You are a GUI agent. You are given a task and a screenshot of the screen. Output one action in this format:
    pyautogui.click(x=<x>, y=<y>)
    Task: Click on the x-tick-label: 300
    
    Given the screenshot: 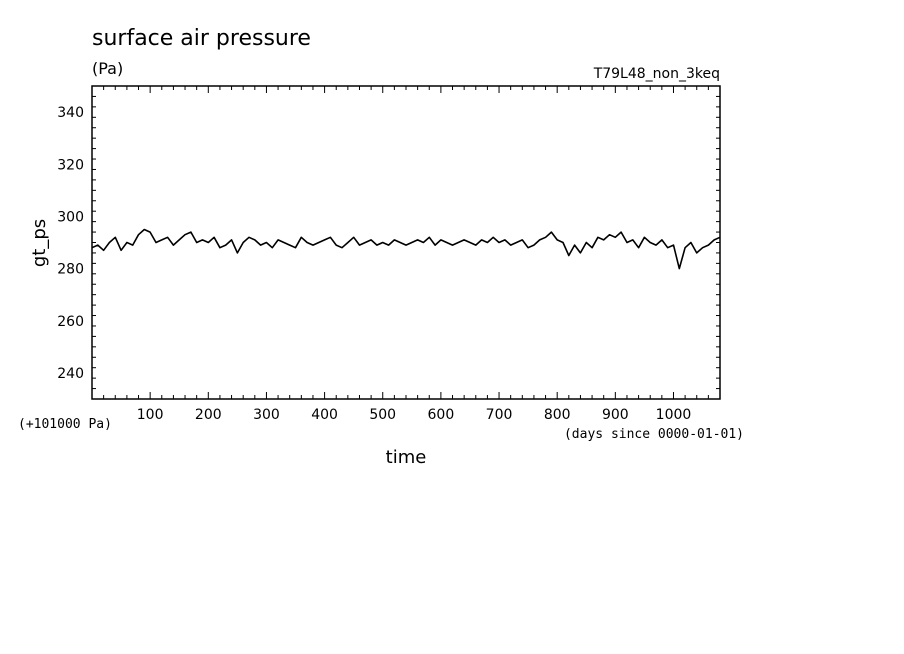 What is the action you would take?
    pyautogui.click(x=266, y=415)
    